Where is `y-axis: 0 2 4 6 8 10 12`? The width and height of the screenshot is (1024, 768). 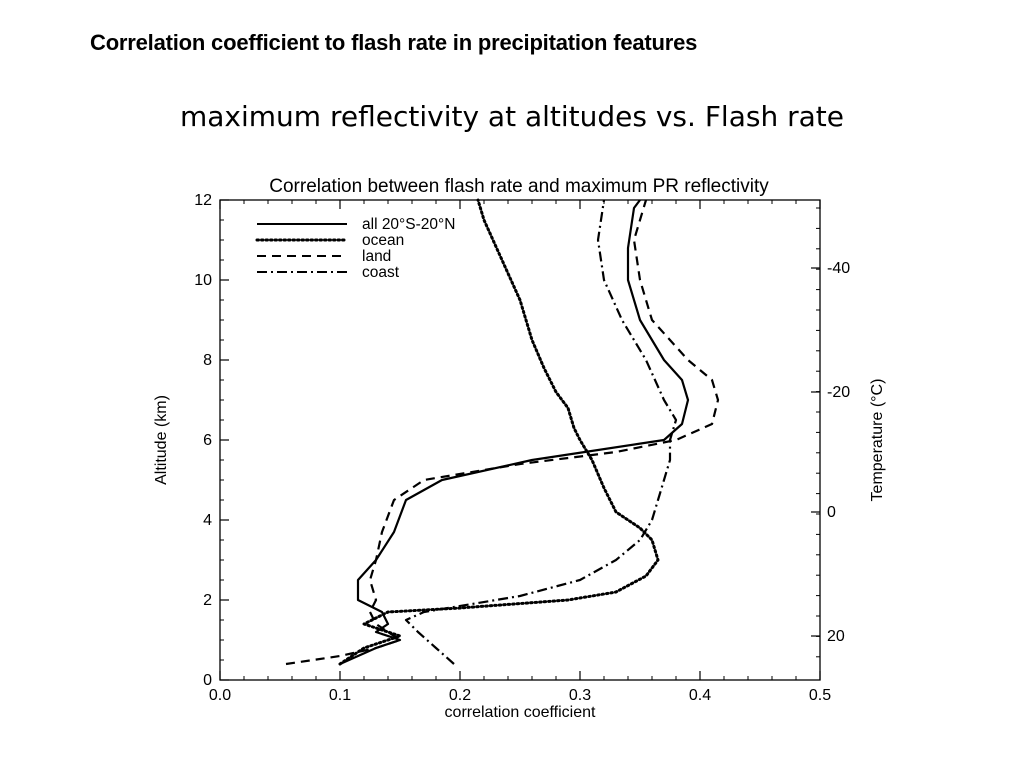
y-axis: 0 2 4 6 8 10 12 is located at coordinates (211, 440).